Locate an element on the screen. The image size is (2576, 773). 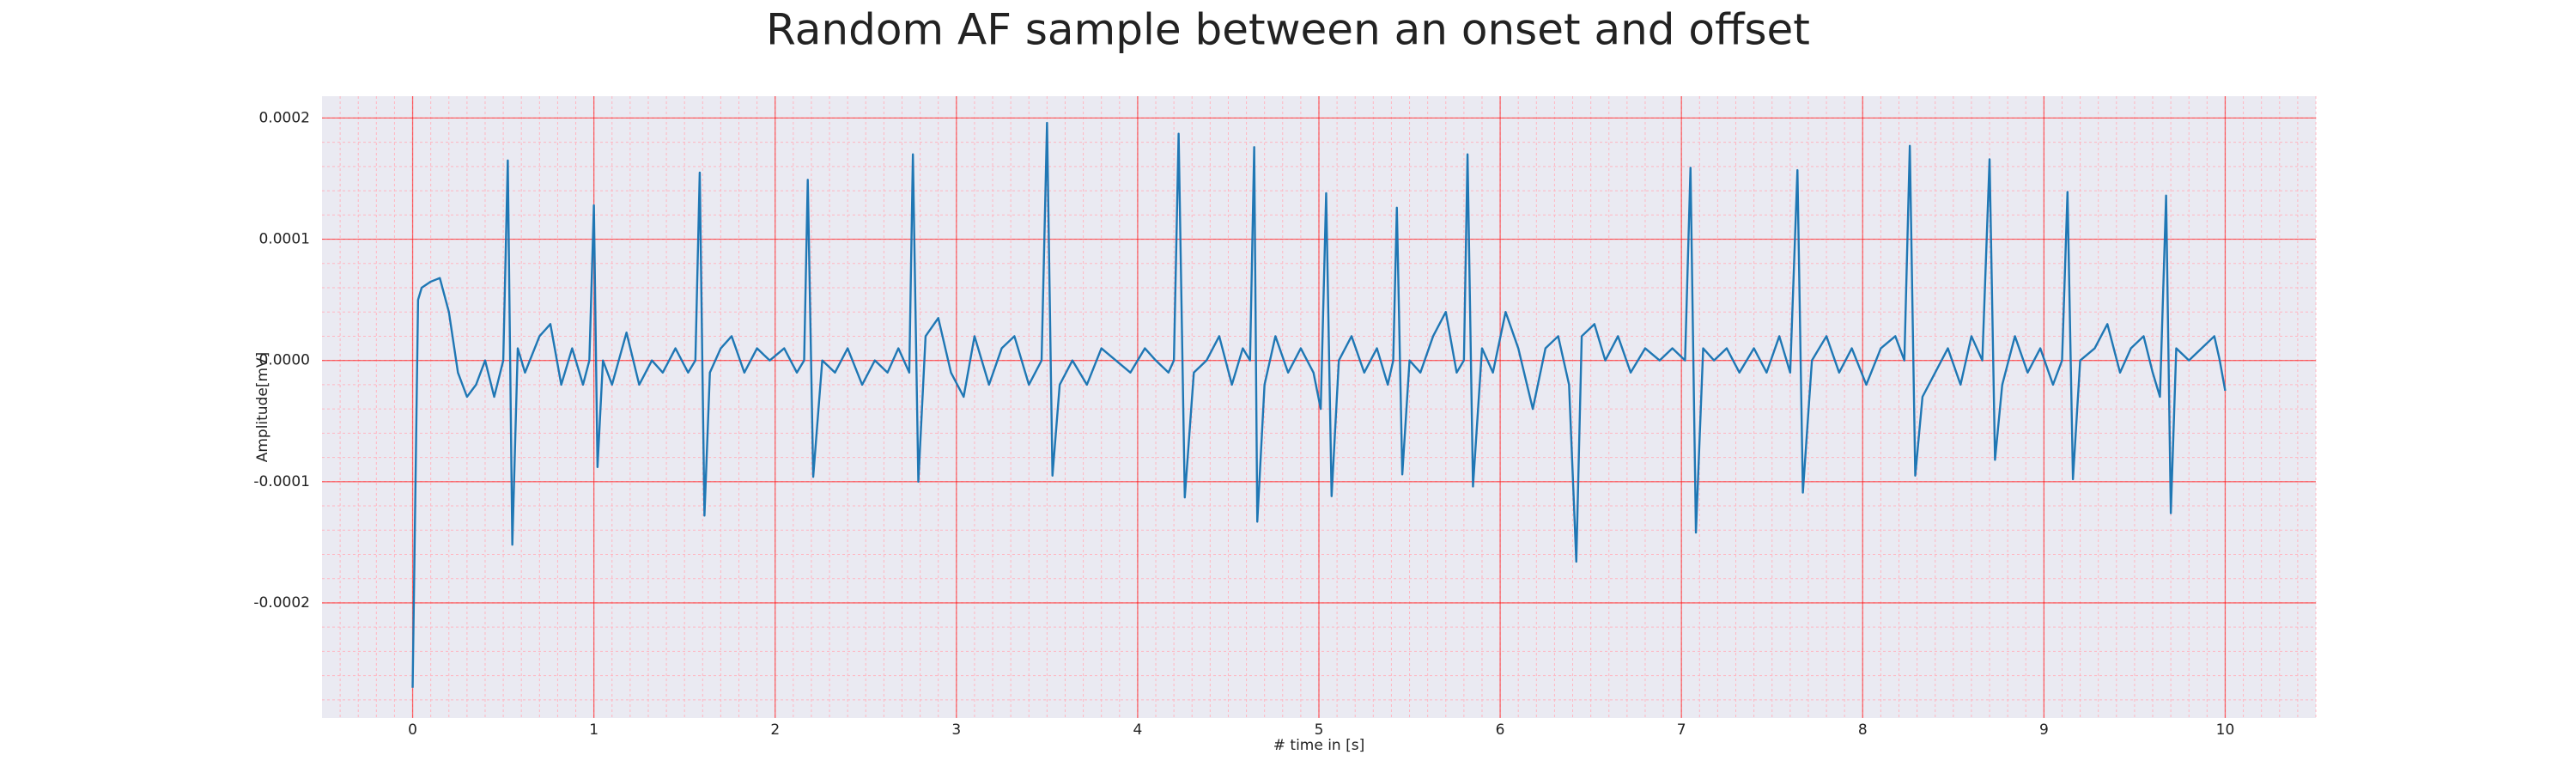
x-tick-label: 3 is located at coordinates (956, 730).